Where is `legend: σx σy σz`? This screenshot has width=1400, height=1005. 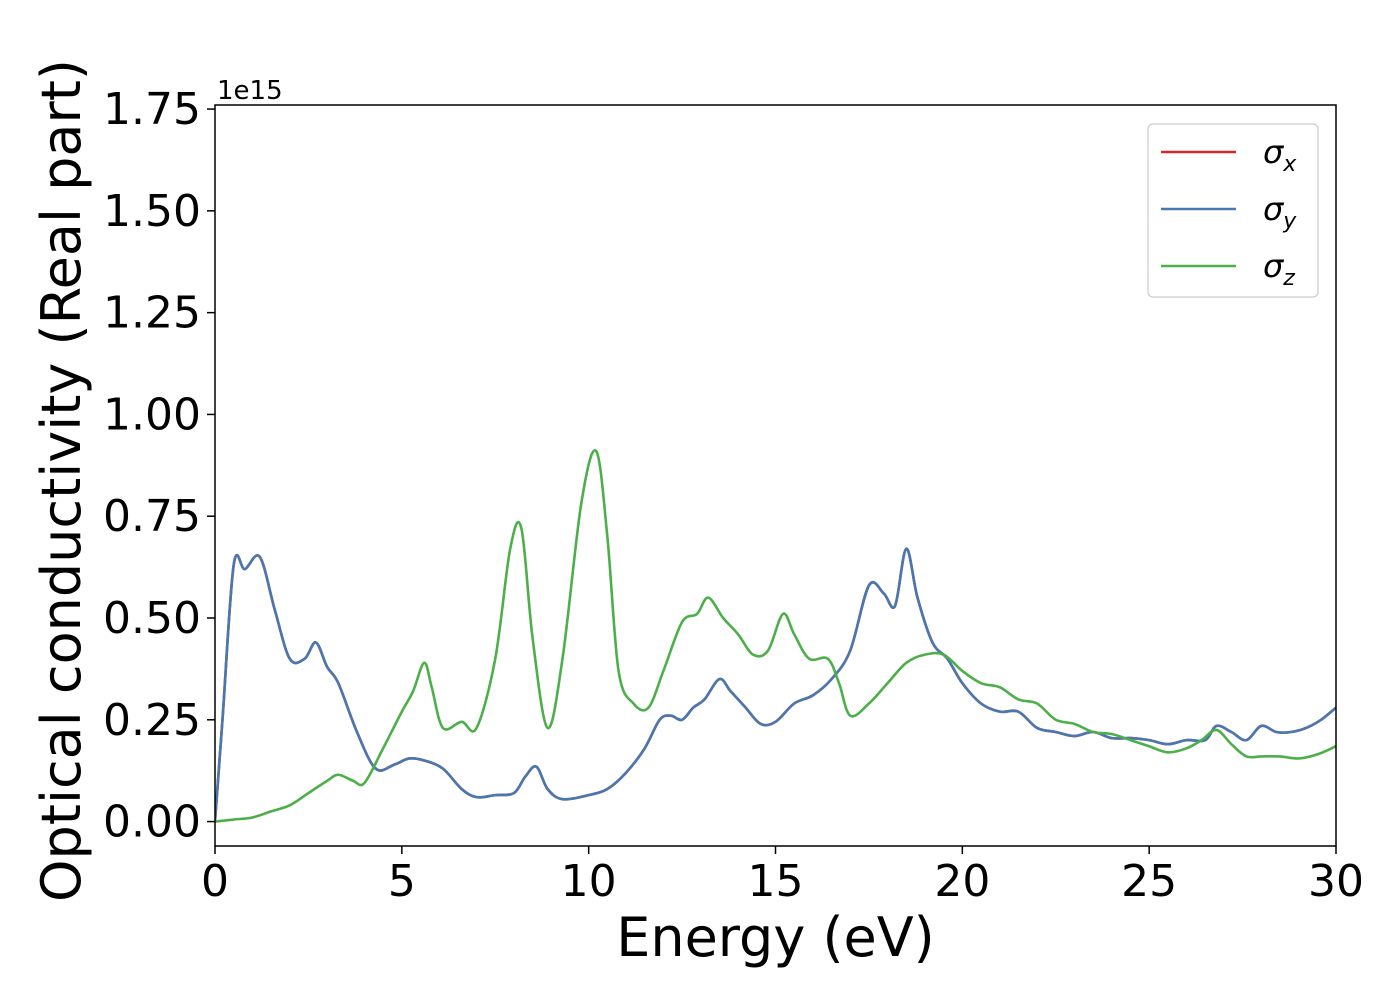 legend: σx σy σz is located at coordinates (1233, 210).